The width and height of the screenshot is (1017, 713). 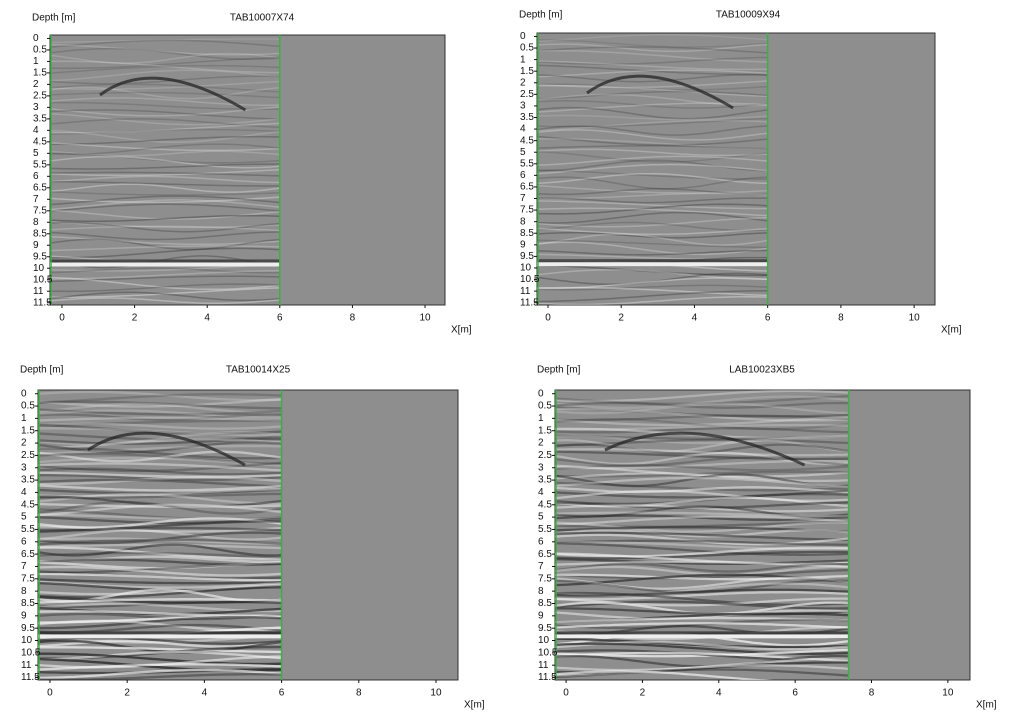 What do you see at coordinates (24, 467) in the screenshot?
I see `y-tick-label: 3` at bounding box center [24, 467].